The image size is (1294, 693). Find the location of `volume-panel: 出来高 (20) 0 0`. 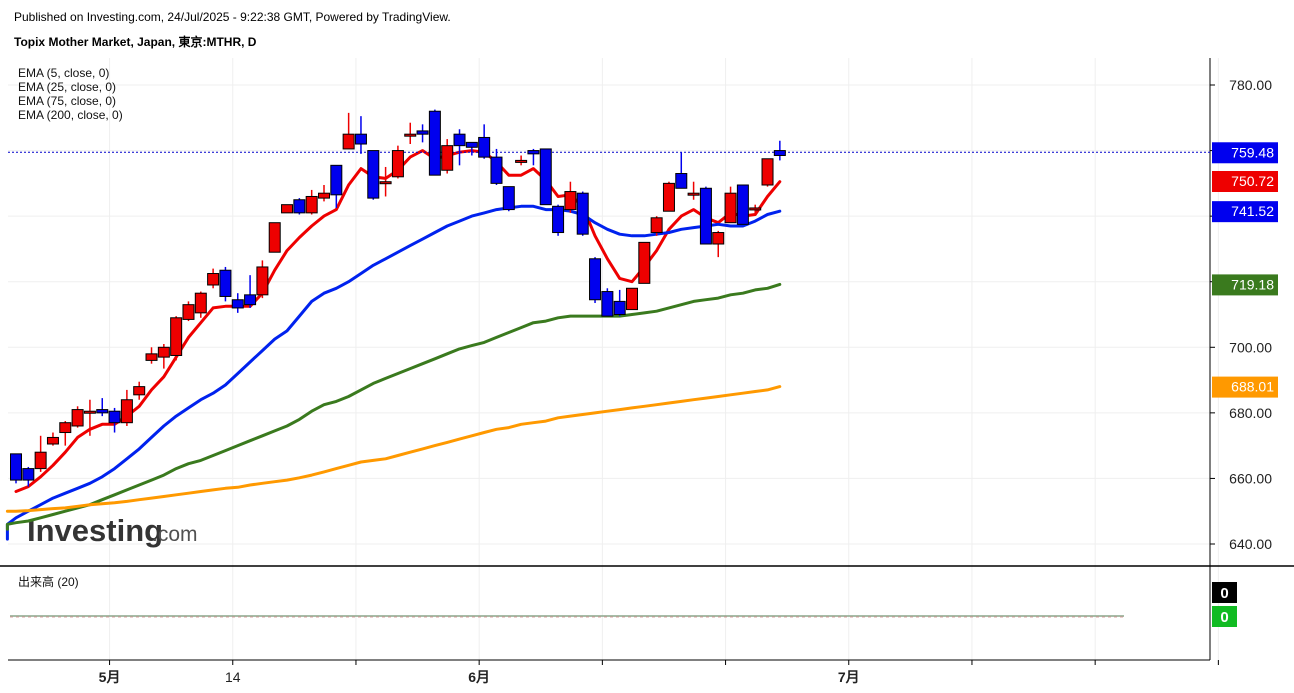

volume-panel: 出来高 (20) 0 0 is located at coordinates (623, 600).